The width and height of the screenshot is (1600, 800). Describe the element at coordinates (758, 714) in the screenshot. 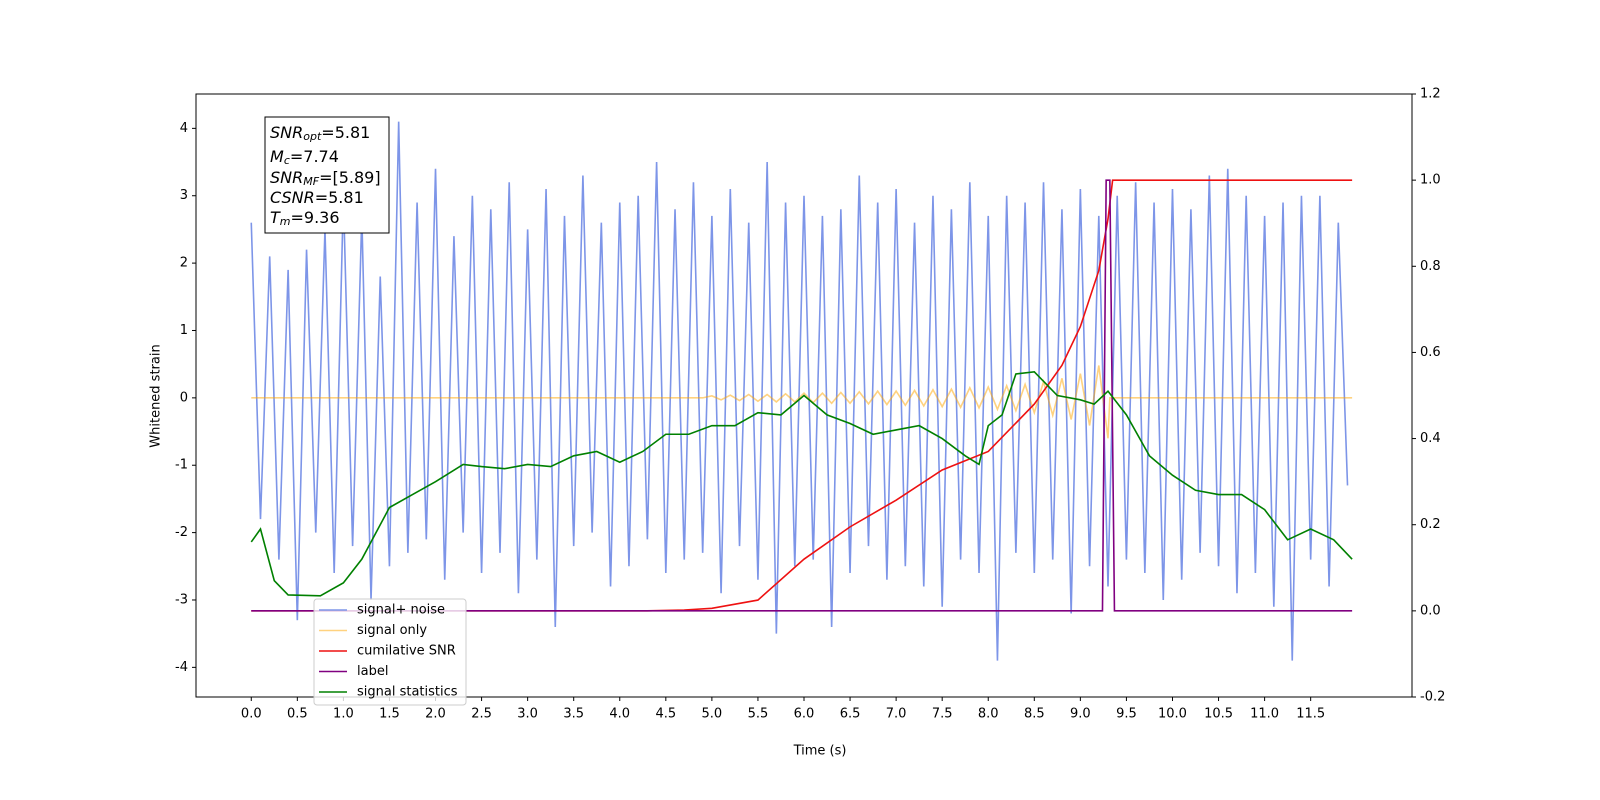

I see `x-tick-label: 5.5` at that location.